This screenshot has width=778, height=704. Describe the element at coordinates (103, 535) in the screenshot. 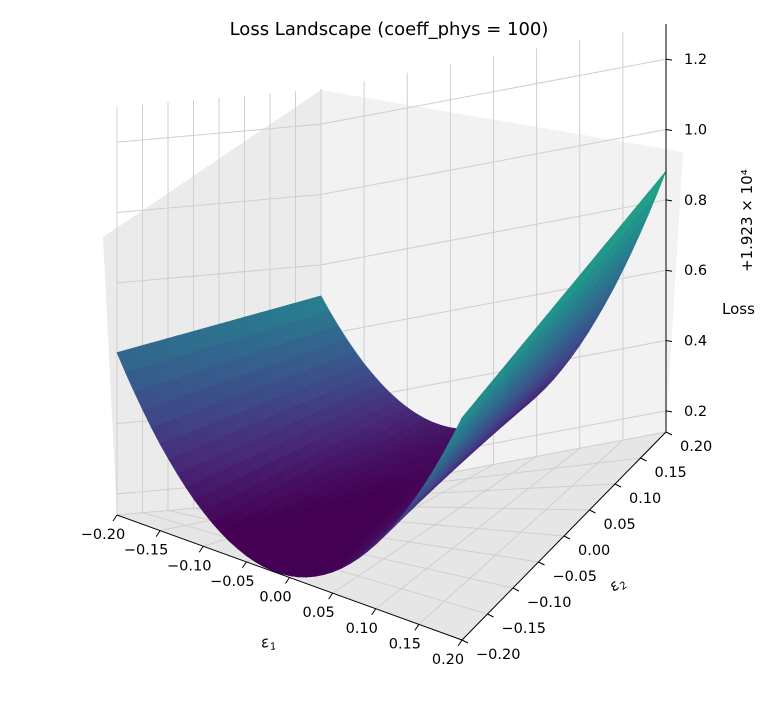

I see `x-tick-label: −0.20` at that location.